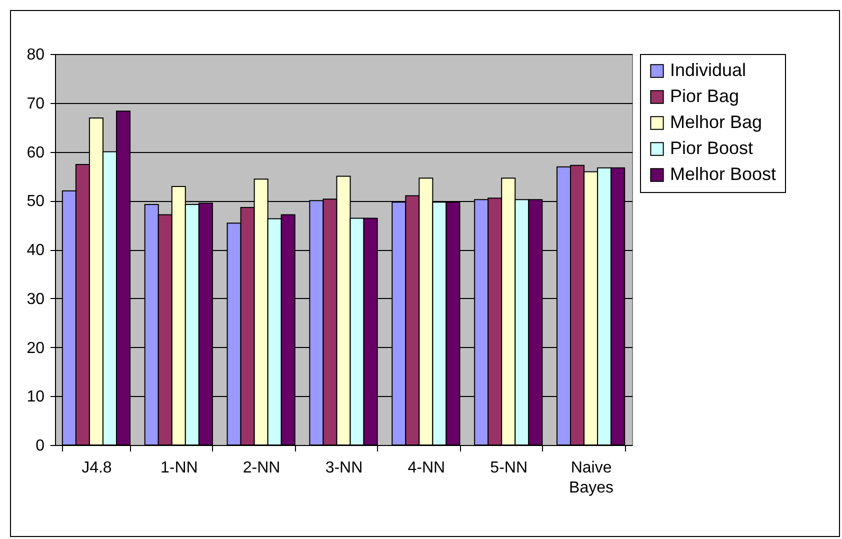 This screenshot has width=842, height=539. I want to click on y-tick-label: 30, so click(35, 299).